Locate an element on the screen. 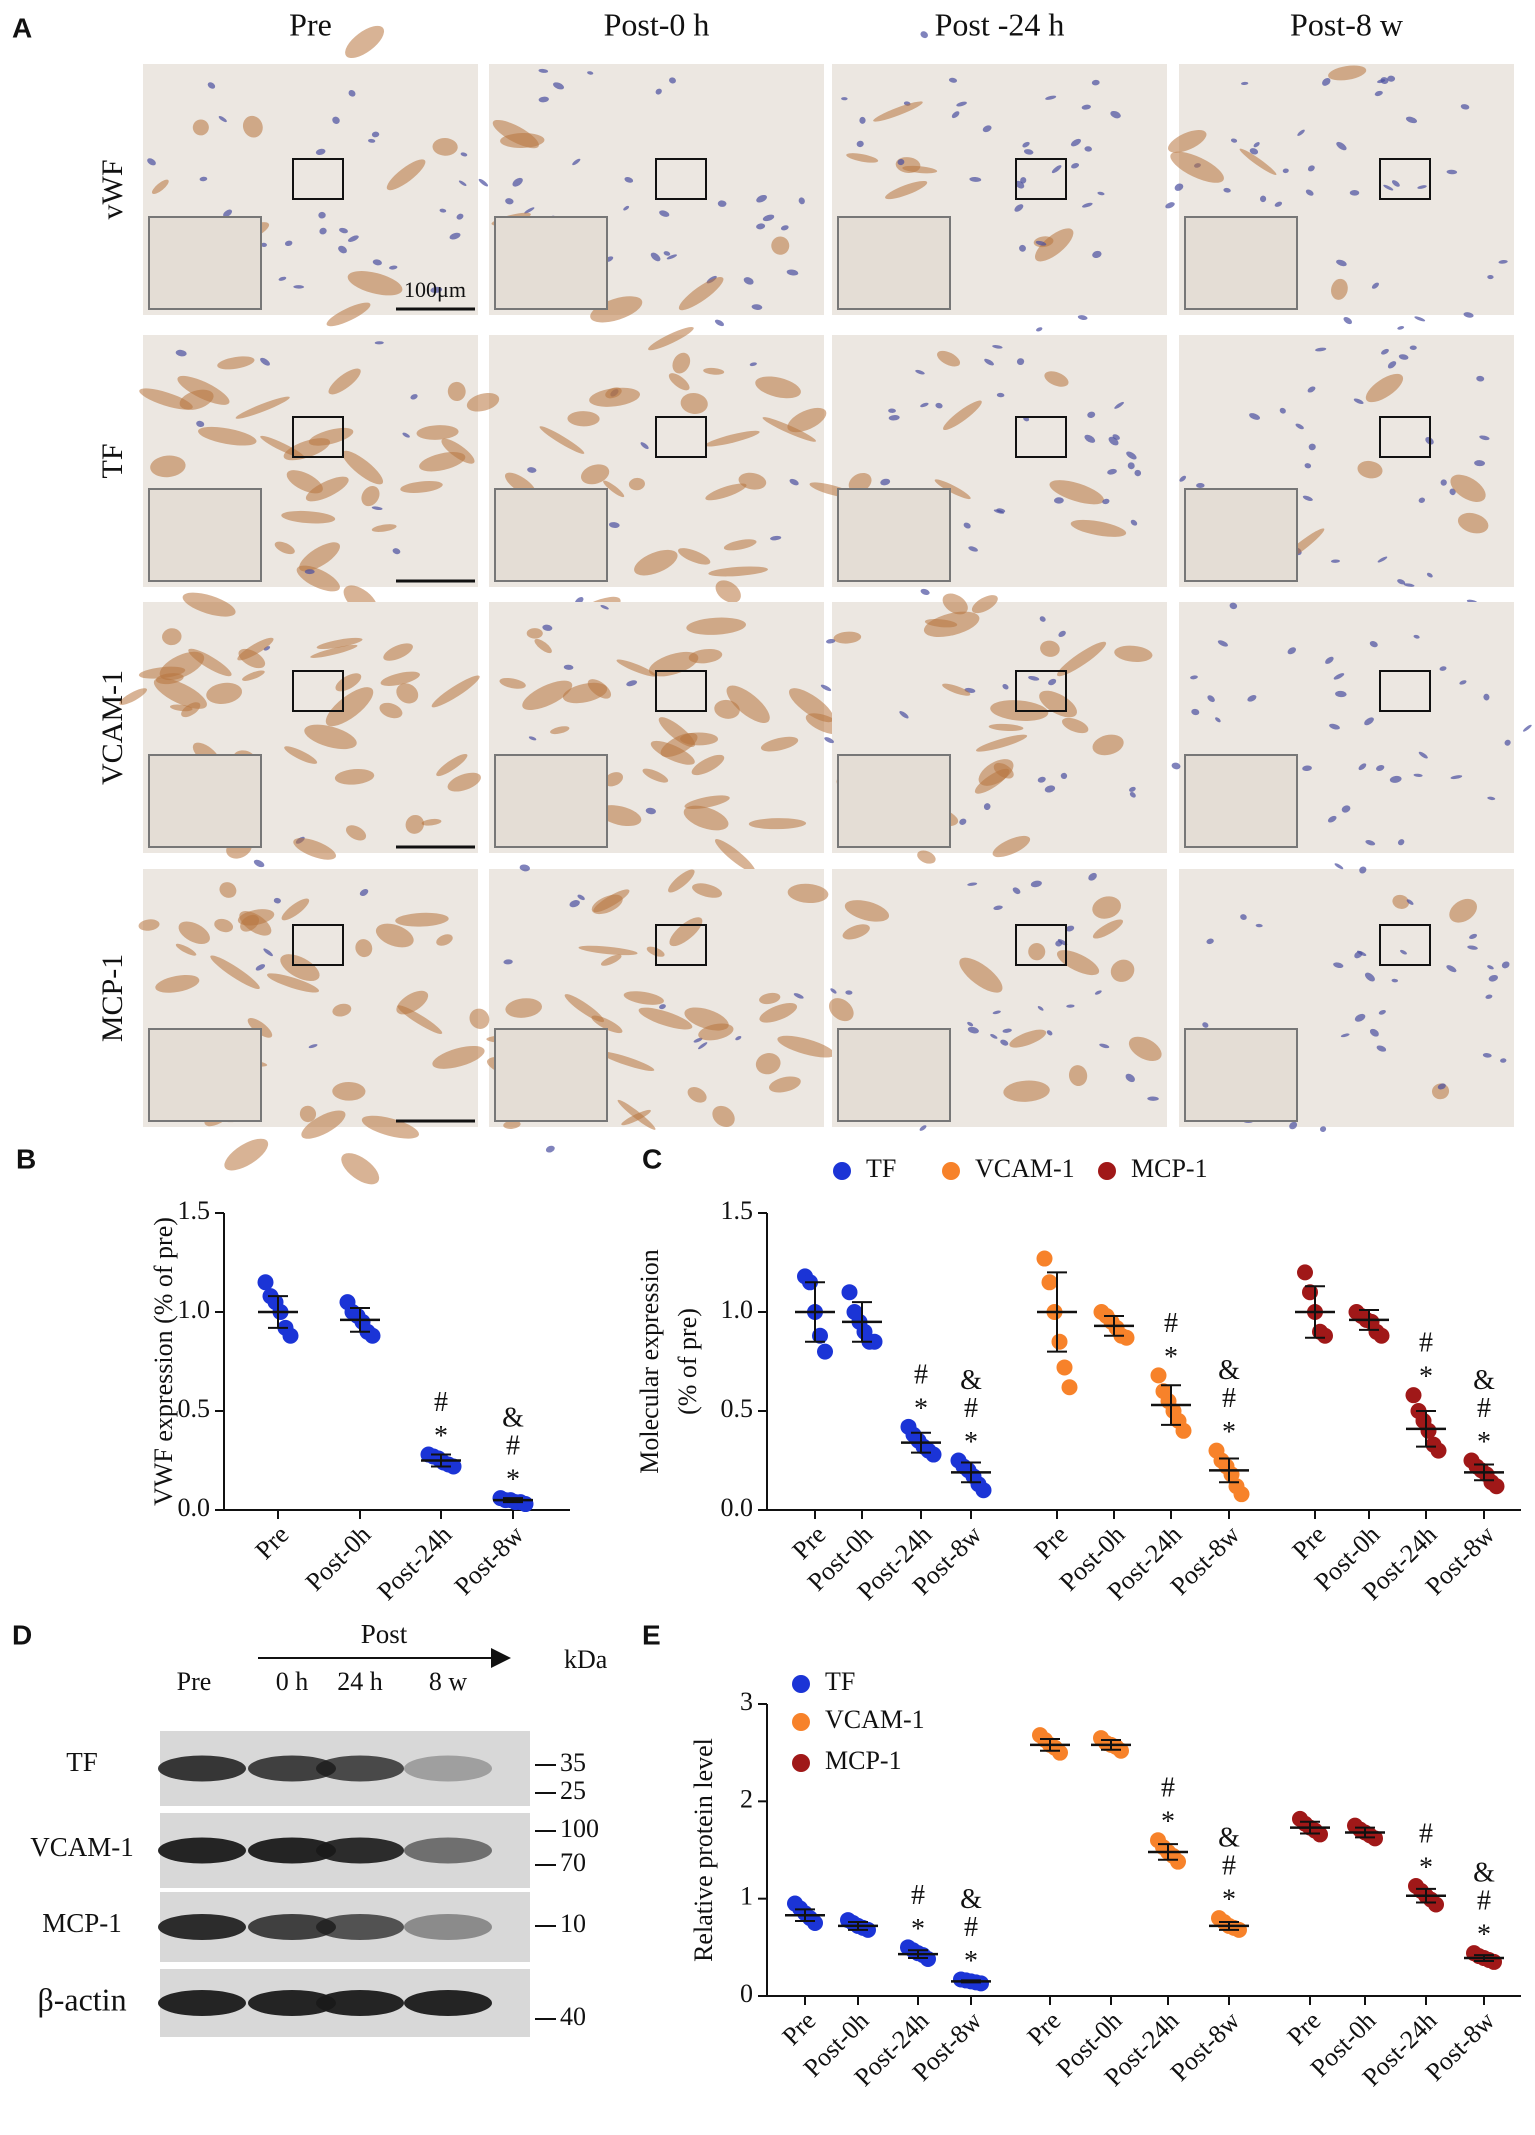 This screenshot has height=2135, width=1535. x-tick-label: Post-8w is located at coordinates (489, 1560).